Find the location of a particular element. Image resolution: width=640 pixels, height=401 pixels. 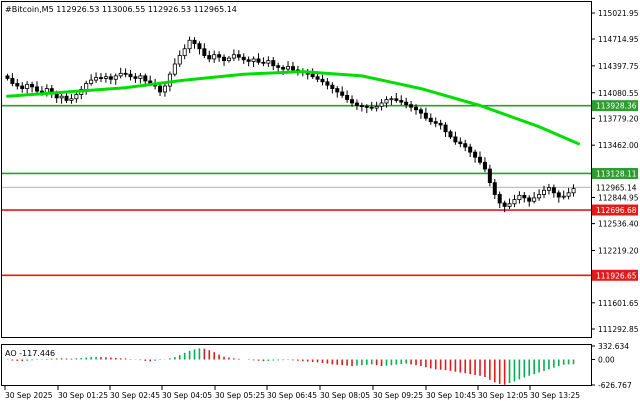

y-tick-label: 112536.40 is located at coordinates (618, 224).